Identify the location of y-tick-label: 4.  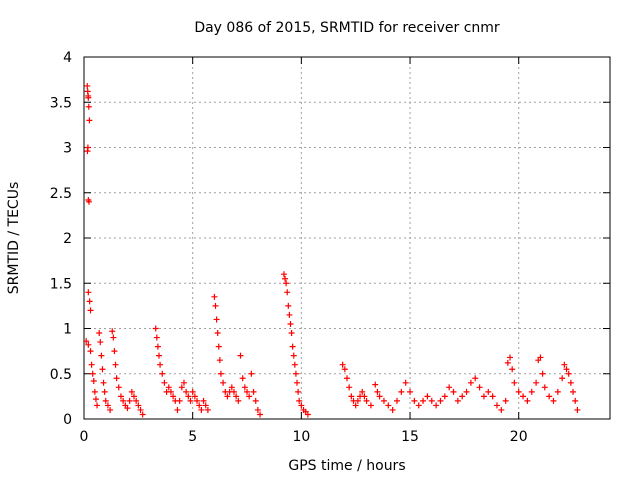
(67, 58).